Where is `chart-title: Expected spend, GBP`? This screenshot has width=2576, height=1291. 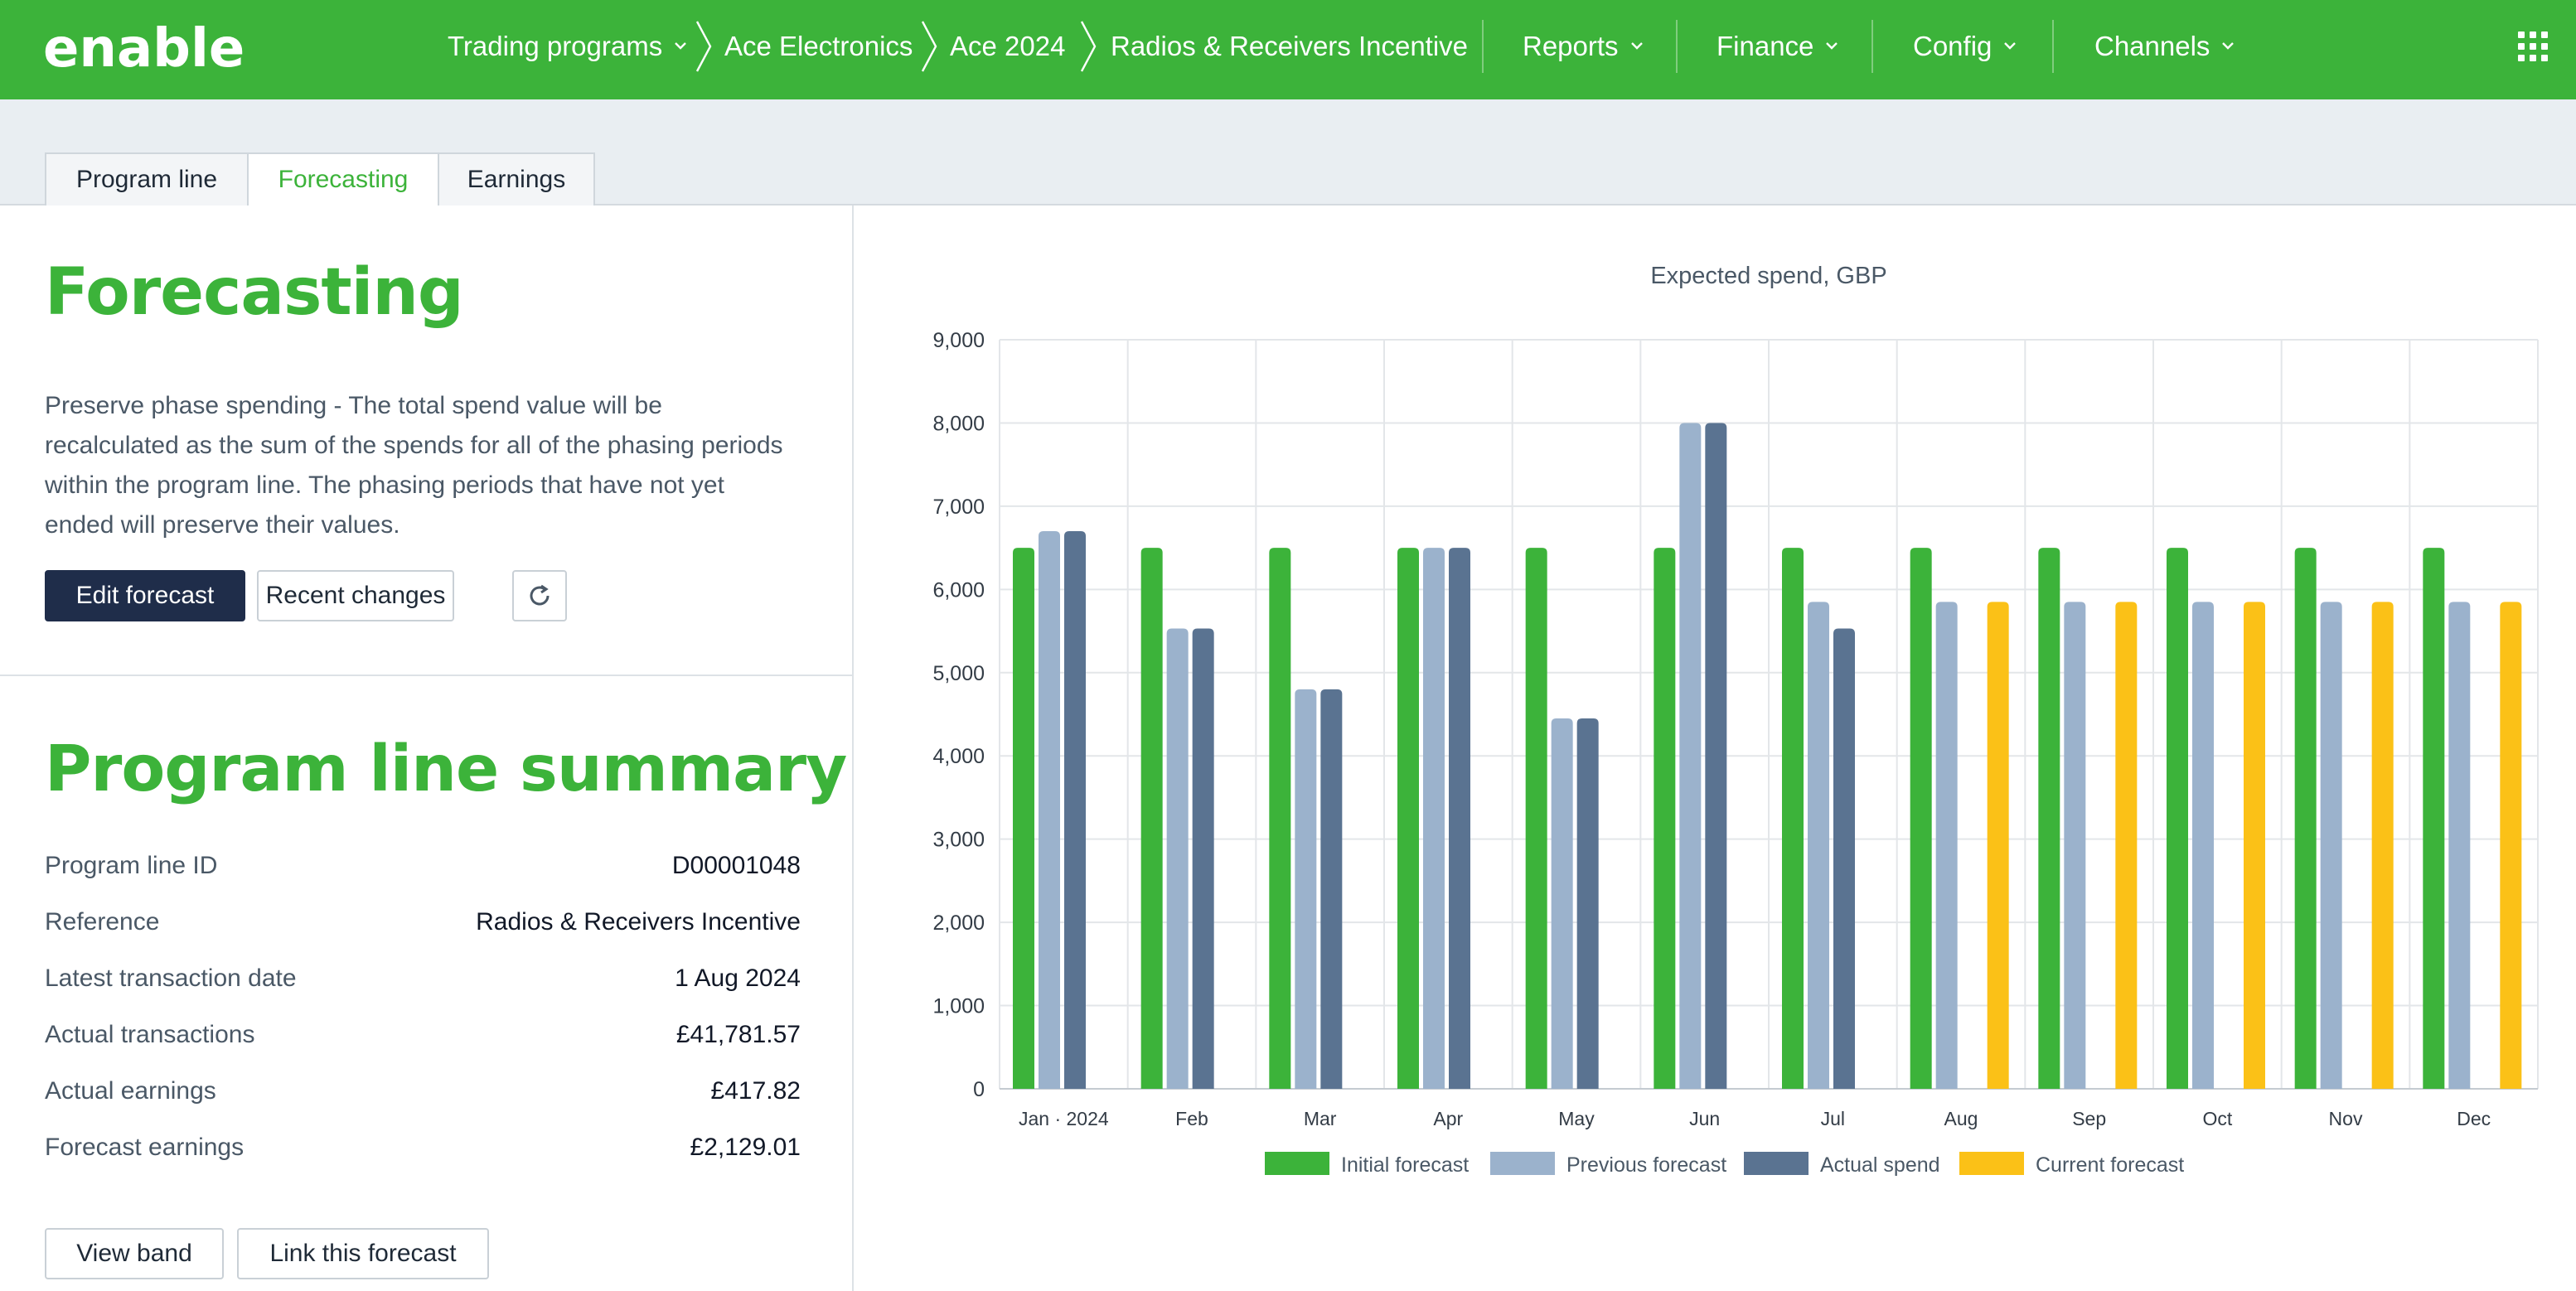 chart-title: Expected spend, GBP is located at coordinates (1768, 276).